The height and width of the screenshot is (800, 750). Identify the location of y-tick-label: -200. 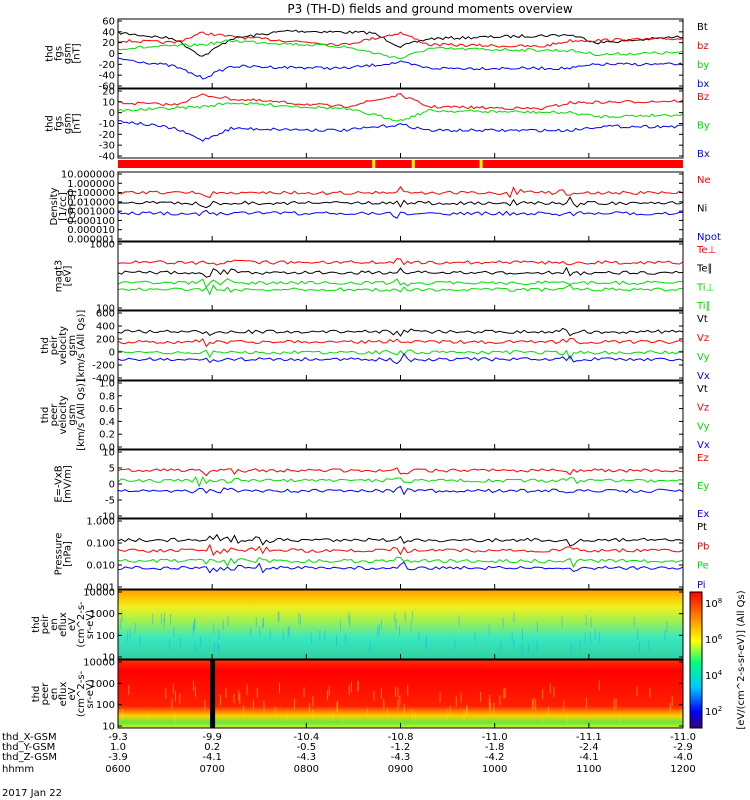
(103, 366).